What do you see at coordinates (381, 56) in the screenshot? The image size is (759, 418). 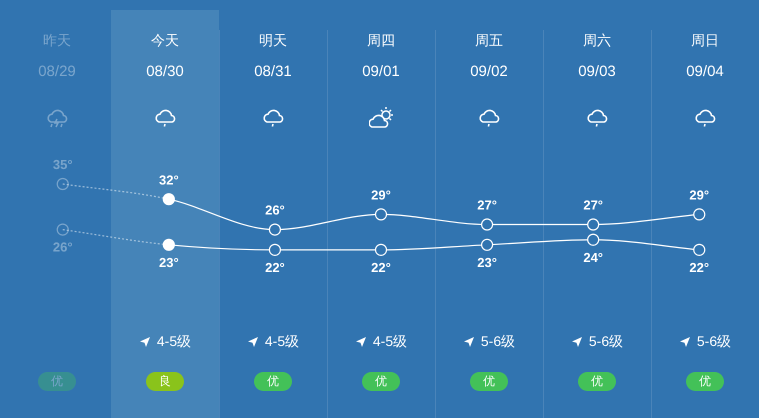 I see `x-tick-label: 周四 09/01` at bounding box center [381, 56].